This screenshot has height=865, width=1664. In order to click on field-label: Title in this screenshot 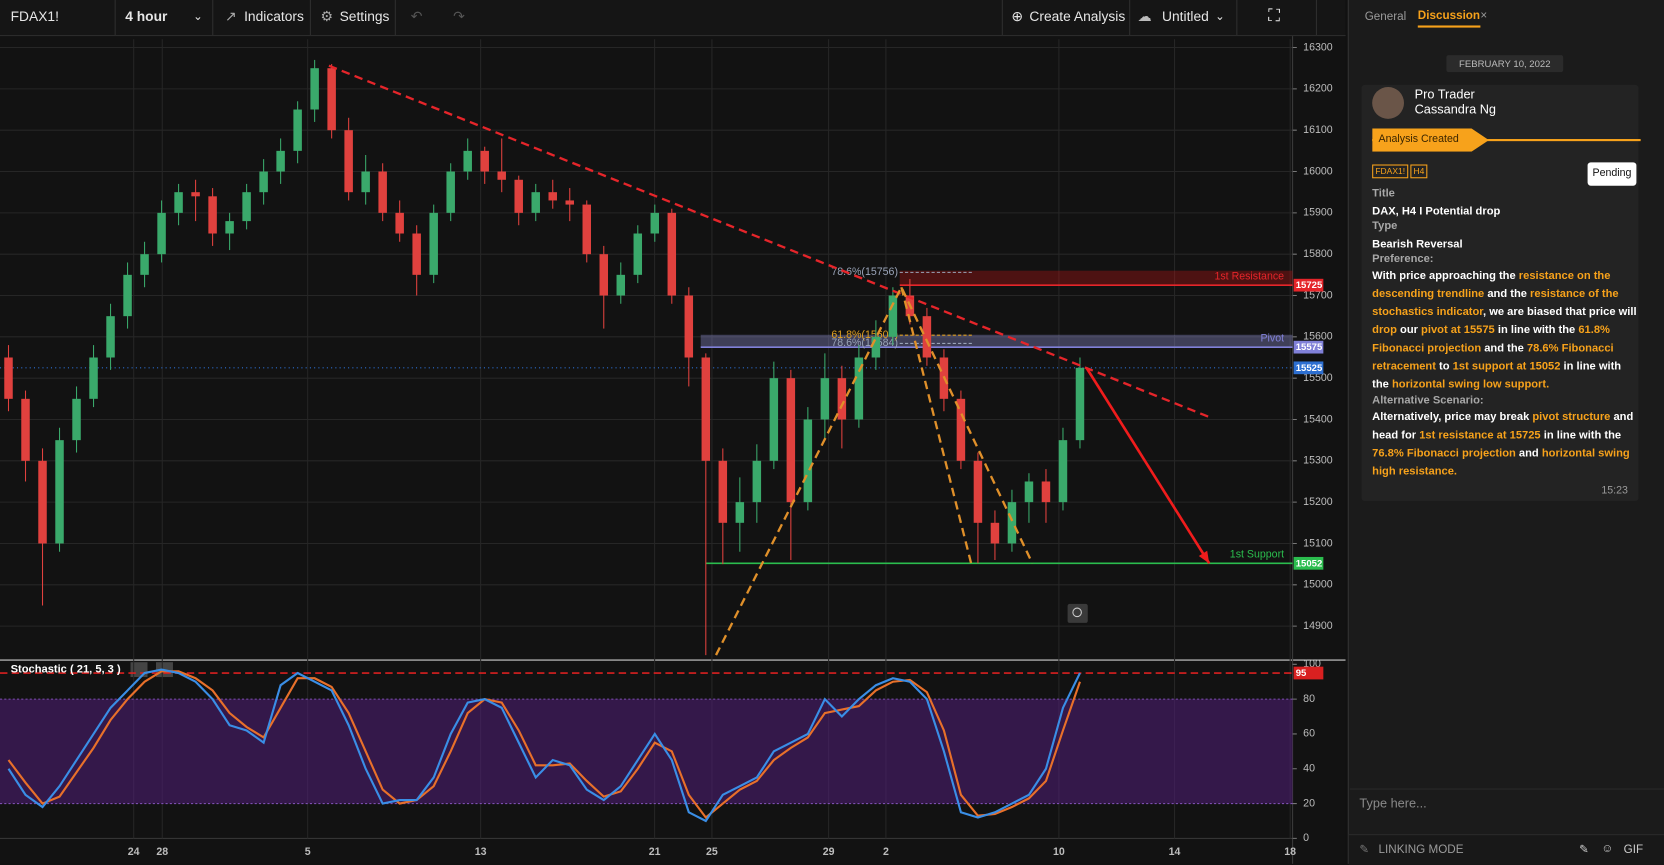, I will do `click(1383, 193)`.